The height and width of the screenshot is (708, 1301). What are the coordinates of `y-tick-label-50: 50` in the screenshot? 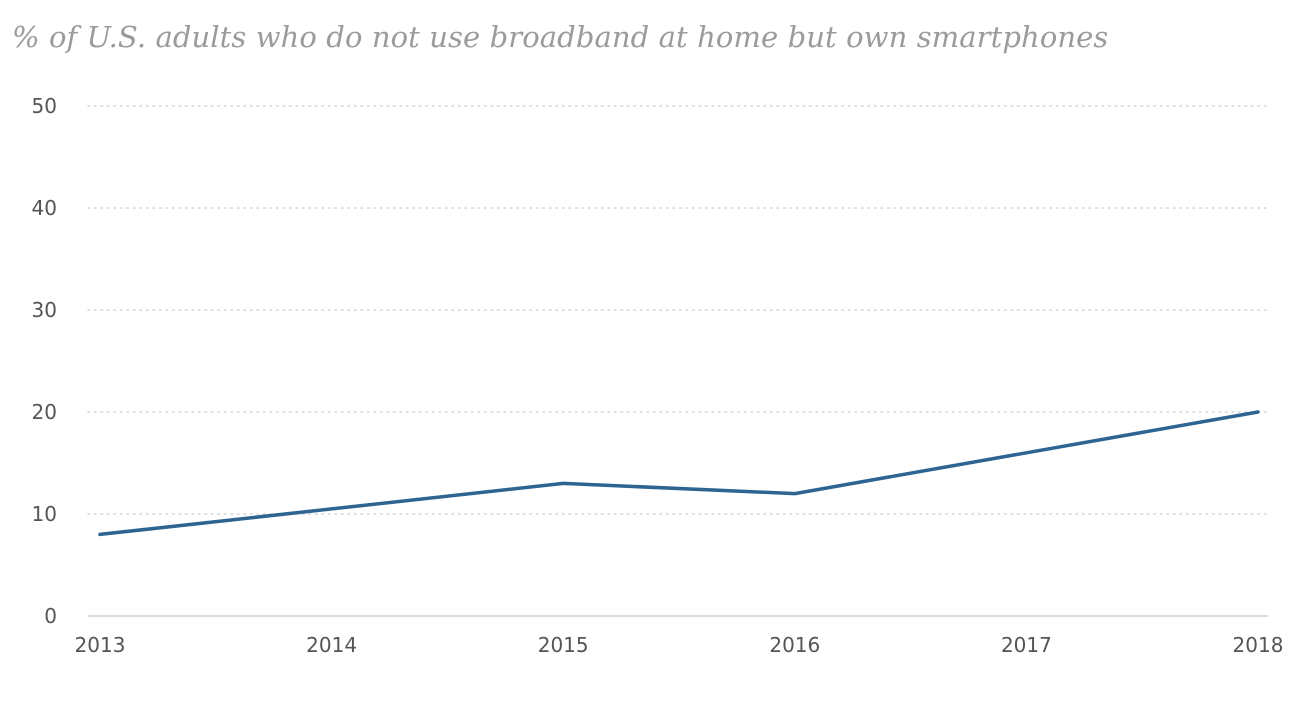 It's located at (44, 106).